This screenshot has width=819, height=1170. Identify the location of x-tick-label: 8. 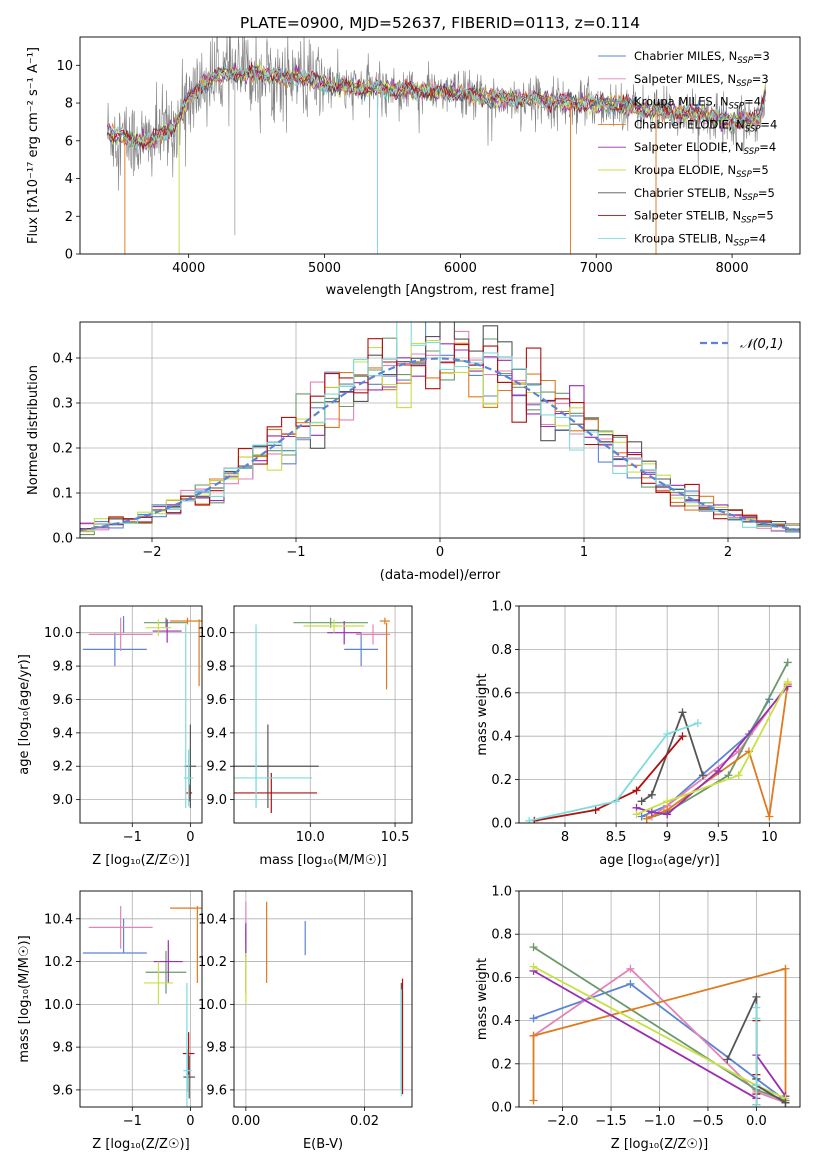
(565, 837).